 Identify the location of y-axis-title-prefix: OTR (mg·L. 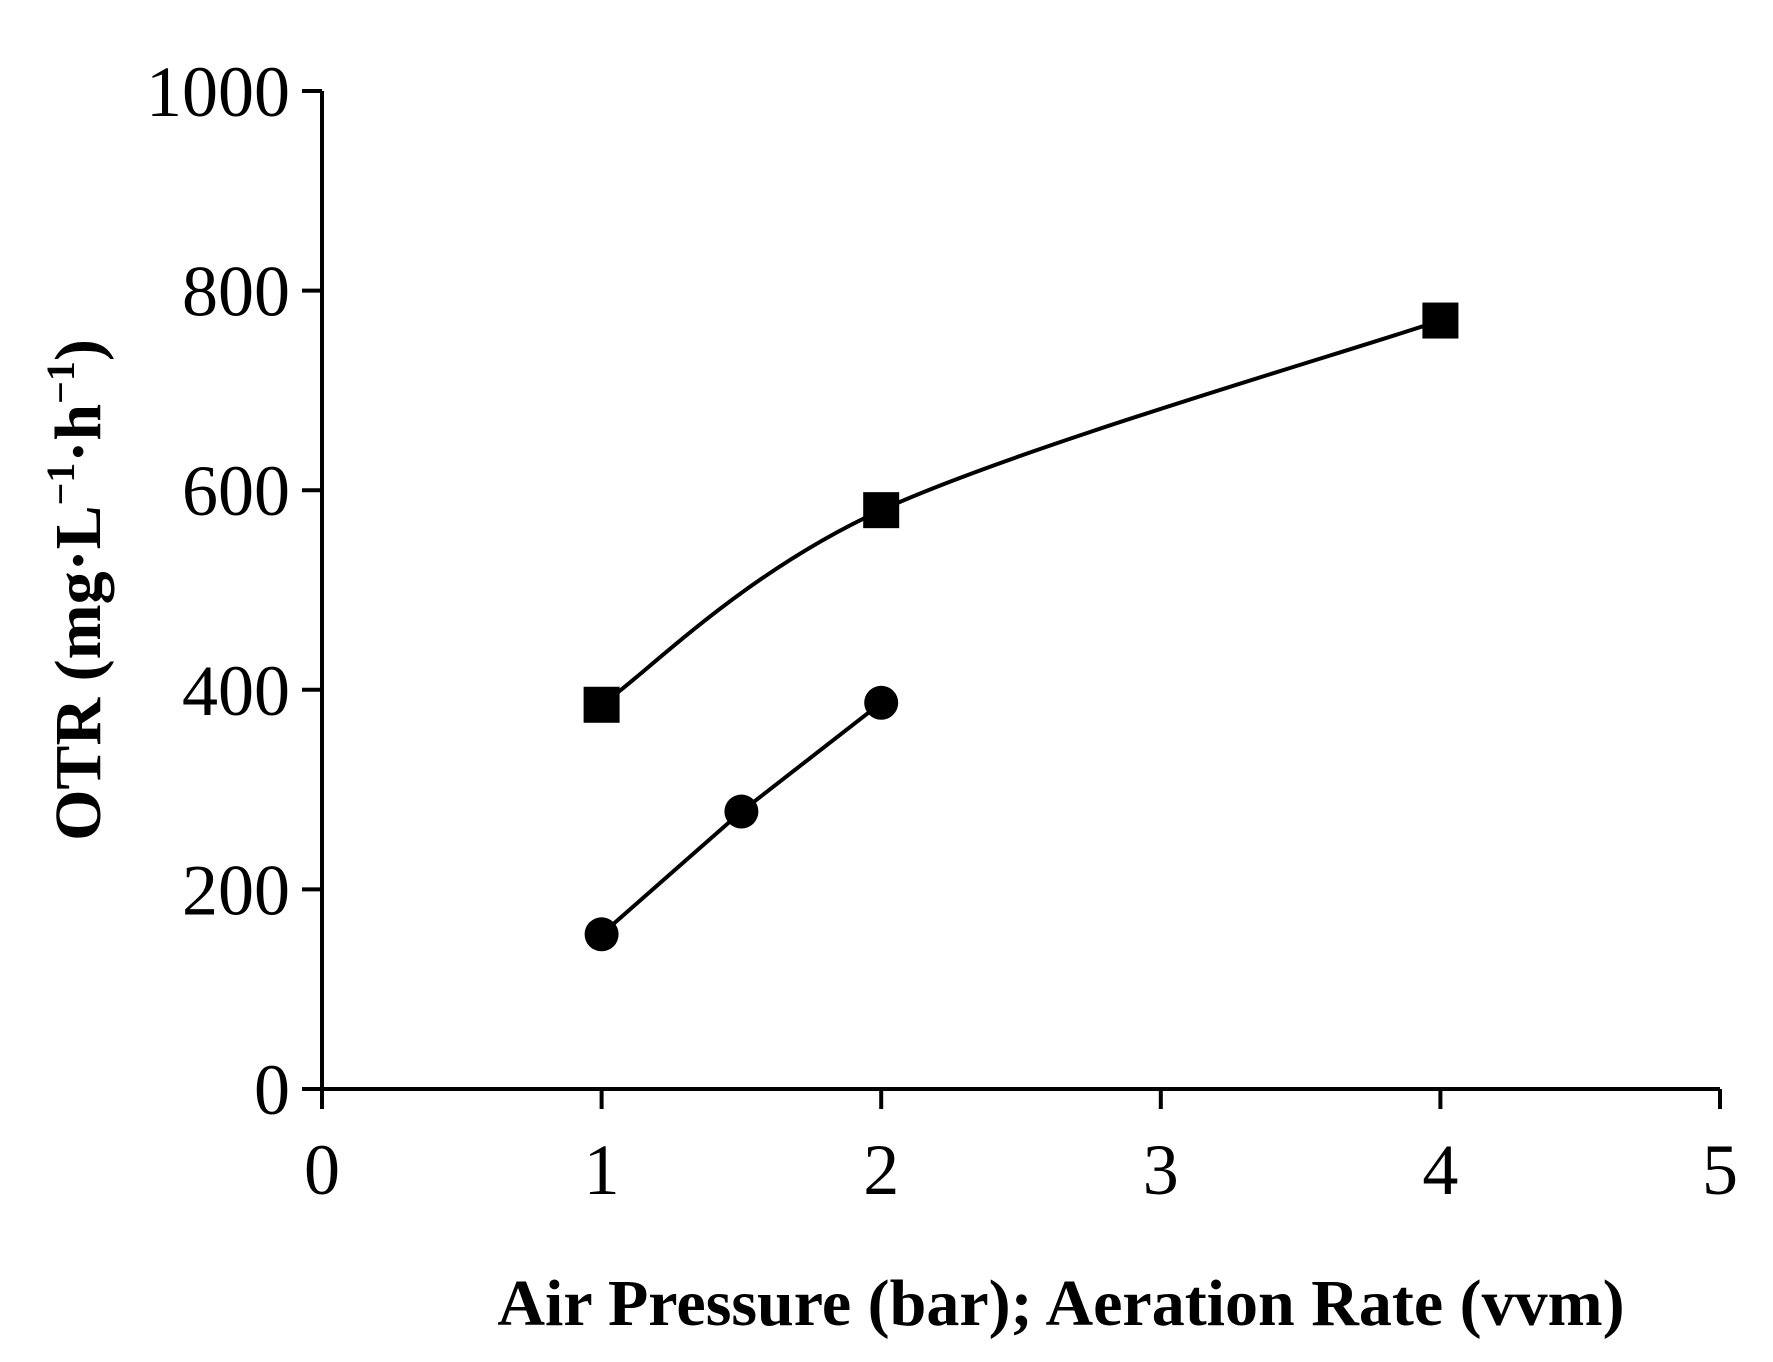
(78, 673).